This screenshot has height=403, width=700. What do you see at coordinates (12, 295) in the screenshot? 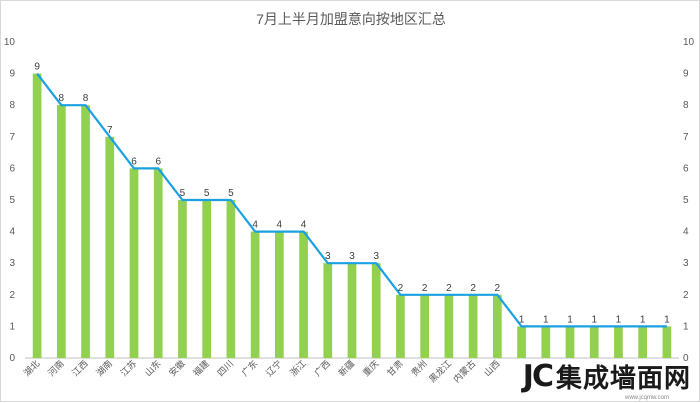
I see `y-tick-label-left: 2` at bounding box center [12, 295].